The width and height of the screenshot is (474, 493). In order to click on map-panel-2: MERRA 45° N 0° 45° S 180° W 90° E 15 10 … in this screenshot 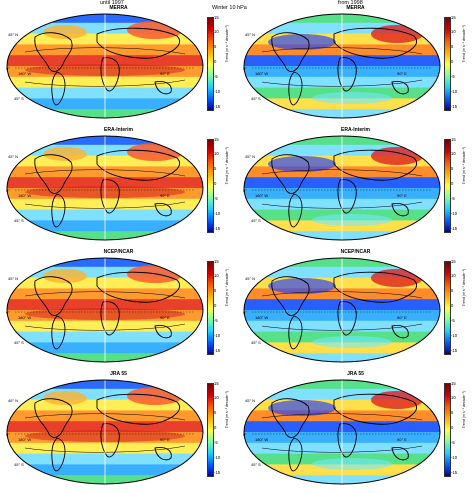, I will do `click(355, 66)`.